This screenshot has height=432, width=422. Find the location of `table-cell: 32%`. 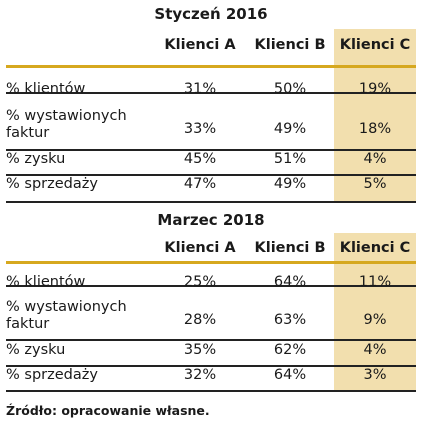

table-cell: 32% is located at coordinates (200, 375).